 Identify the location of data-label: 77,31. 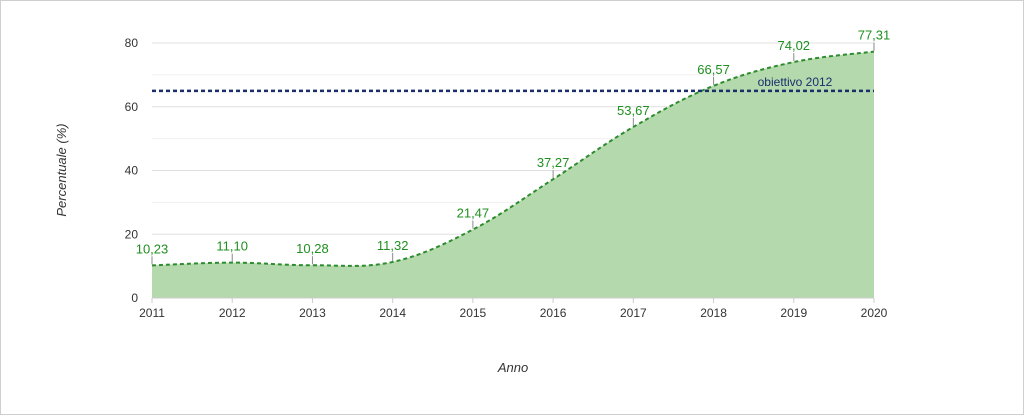
(874, 35).